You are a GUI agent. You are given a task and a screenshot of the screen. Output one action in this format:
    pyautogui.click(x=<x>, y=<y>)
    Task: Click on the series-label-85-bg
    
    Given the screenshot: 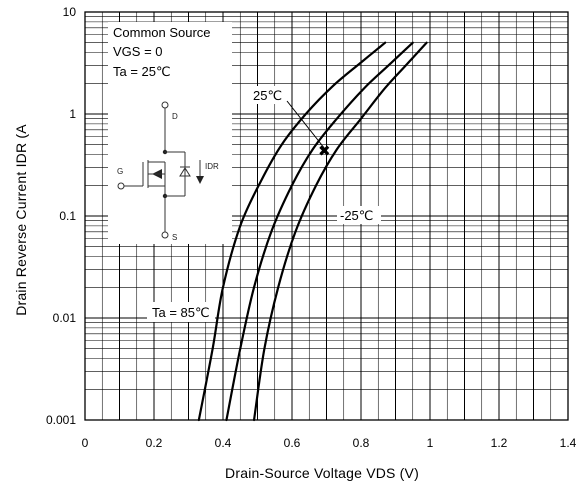 What is the action you would take?
    pyautogui.click(x=181, y=312)
    